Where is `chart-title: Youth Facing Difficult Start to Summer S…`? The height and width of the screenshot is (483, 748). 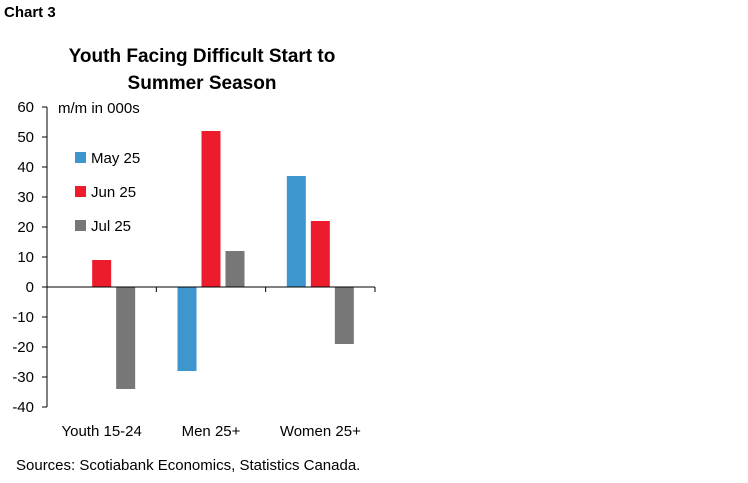 chart-title: Youth Facing Difficult Start to Summer S… is located at coordinates (202, 70).